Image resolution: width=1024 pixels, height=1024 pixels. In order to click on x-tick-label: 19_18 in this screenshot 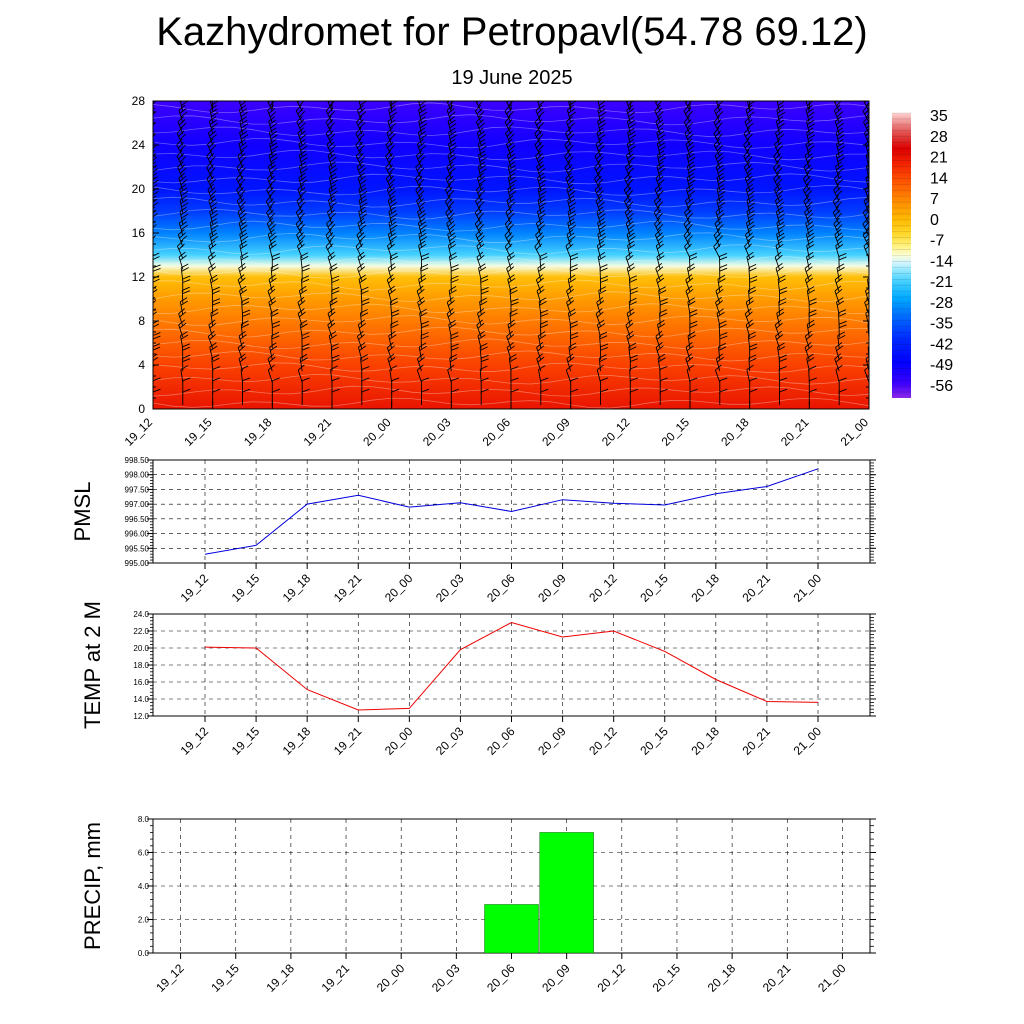, I will do `click(281, 978)`.